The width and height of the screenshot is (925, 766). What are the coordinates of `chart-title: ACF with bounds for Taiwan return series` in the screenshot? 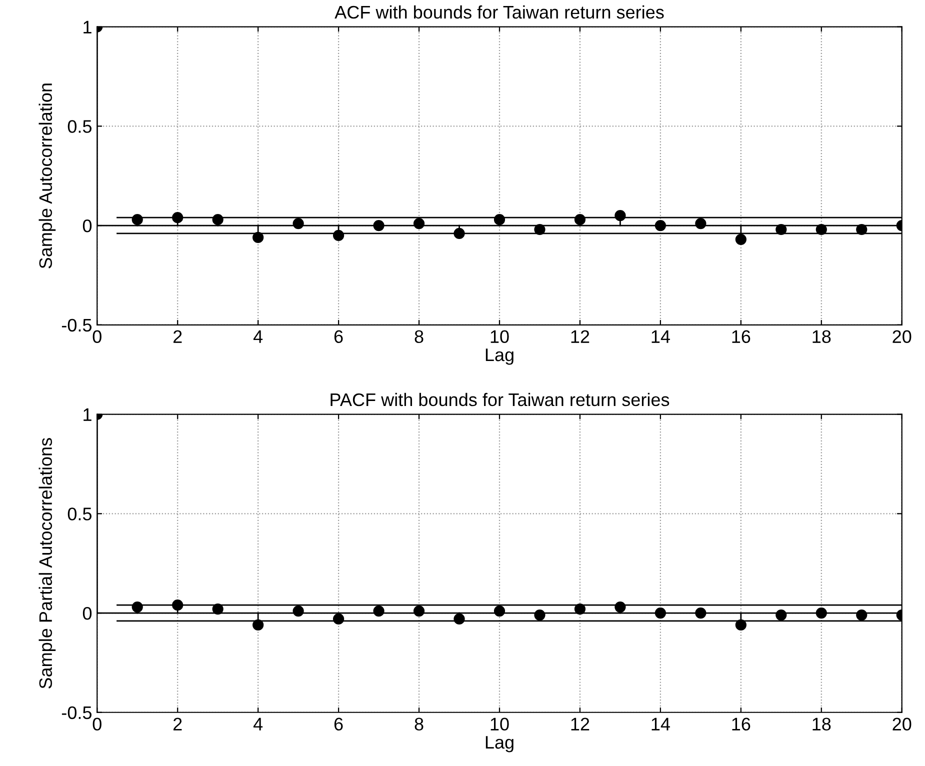 It's located at (499, 12).